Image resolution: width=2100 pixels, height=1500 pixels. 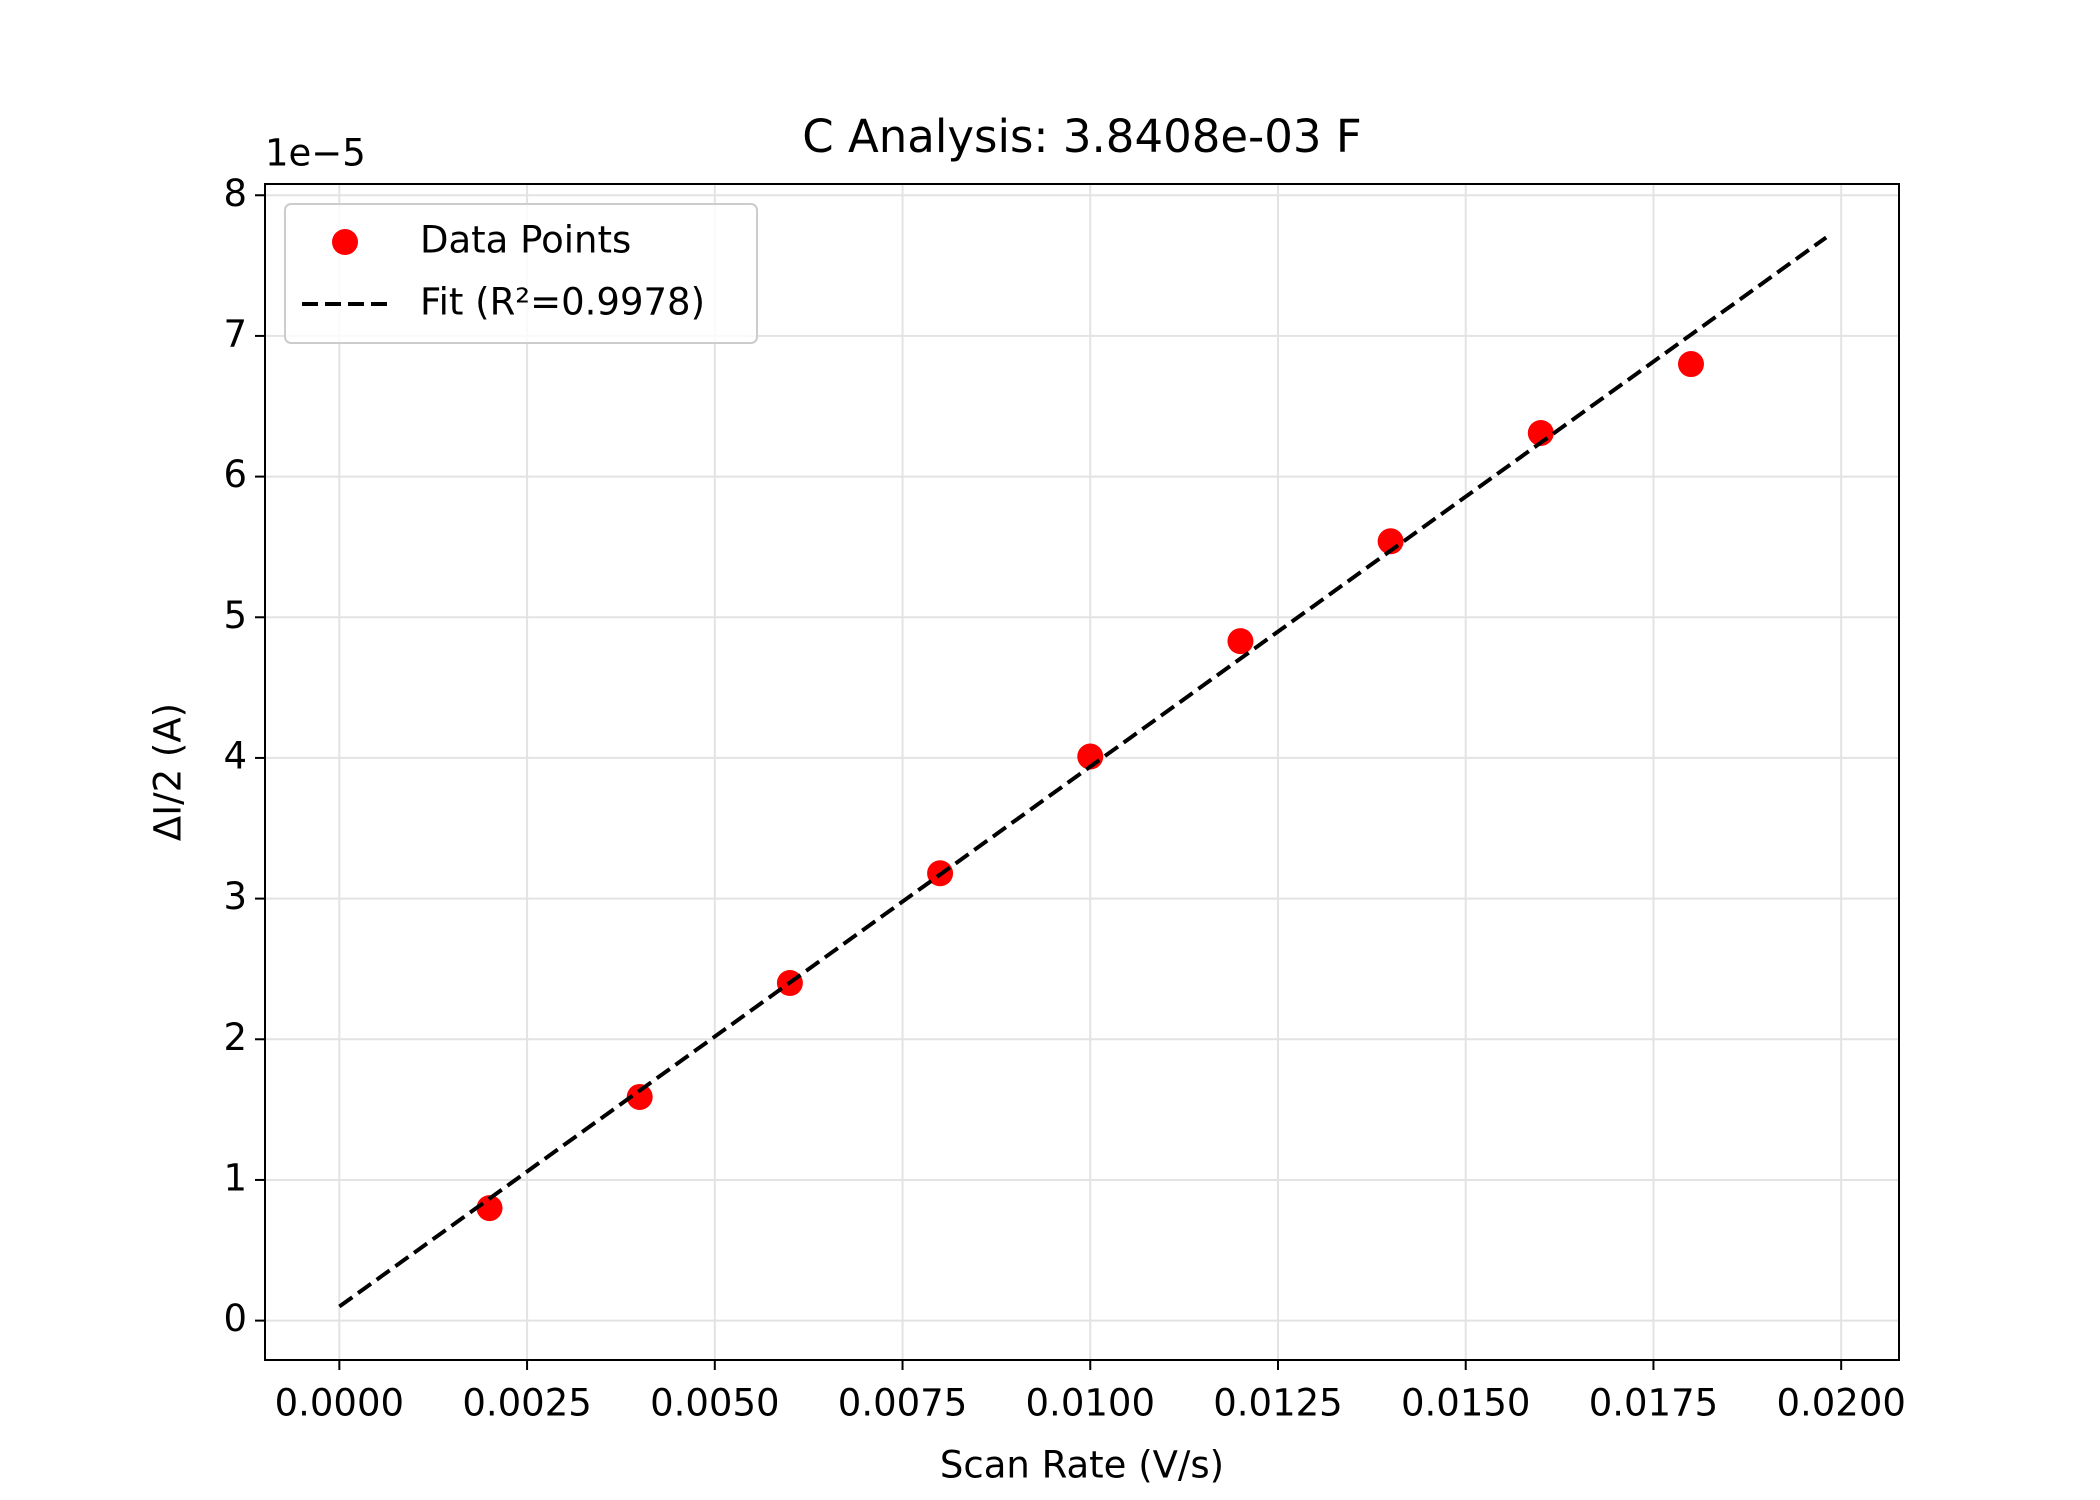 I want to click on legend-marker, so click(x=345, y=242).